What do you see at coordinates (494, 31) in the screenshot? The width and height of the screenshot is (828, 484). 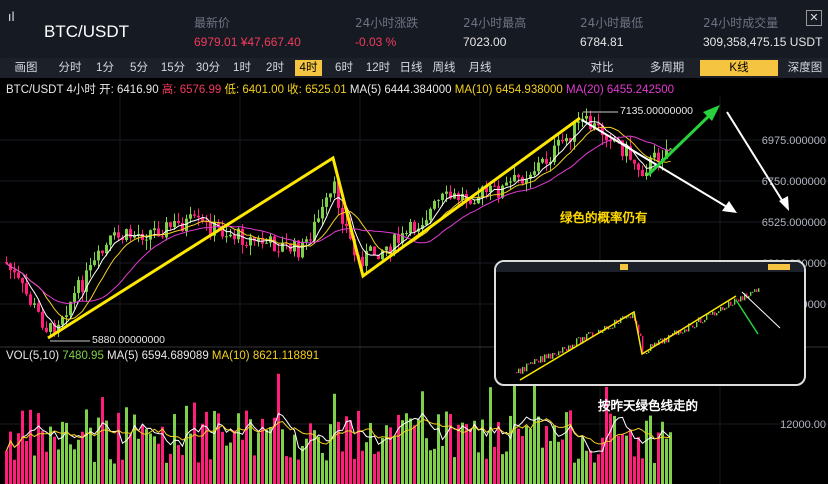 I see `stat-24h-high: 24小时最高 7023.00` at bounding box center [494, 31].